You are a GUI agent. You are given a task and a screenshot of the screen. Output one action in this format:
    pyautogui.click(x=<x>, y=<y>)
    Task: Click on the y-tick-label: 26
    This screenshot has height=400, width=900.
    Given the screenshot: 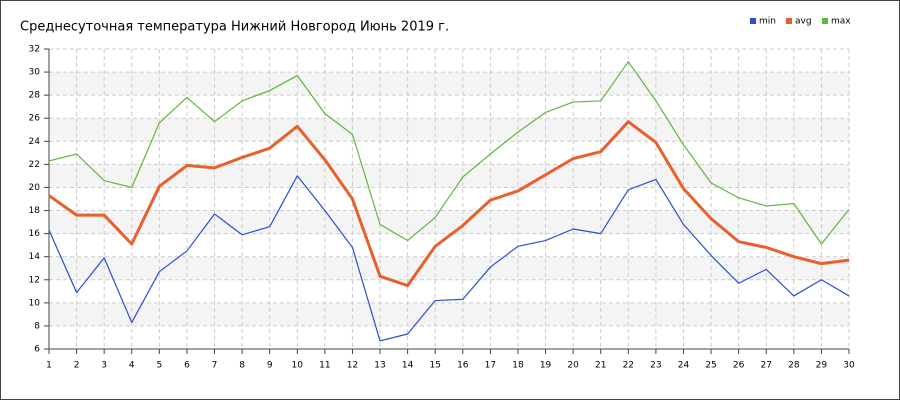 What is the action you would take?
    pyautogui.click(x=35, y=119)
    